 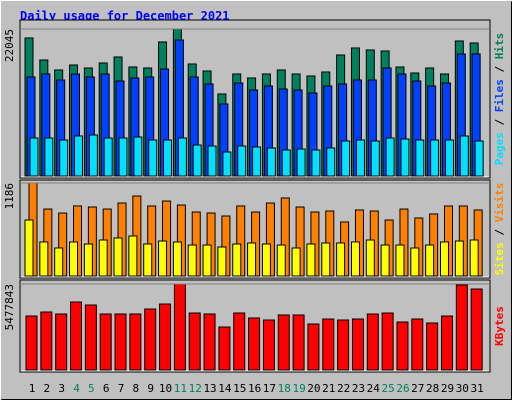 I want to click on legend: Sites / Visits, so click(x=499, y=229).